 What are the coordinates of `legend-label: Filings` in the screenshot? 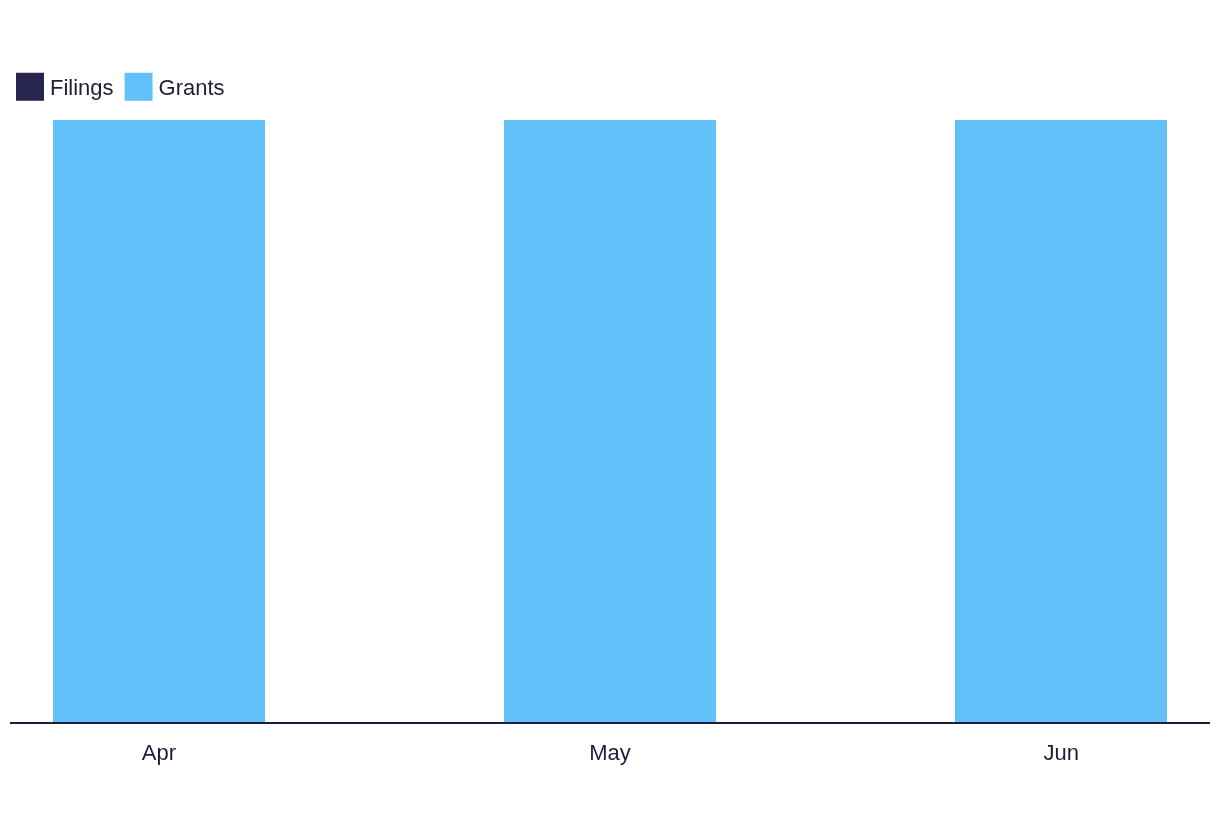 It's located at (82, 88).